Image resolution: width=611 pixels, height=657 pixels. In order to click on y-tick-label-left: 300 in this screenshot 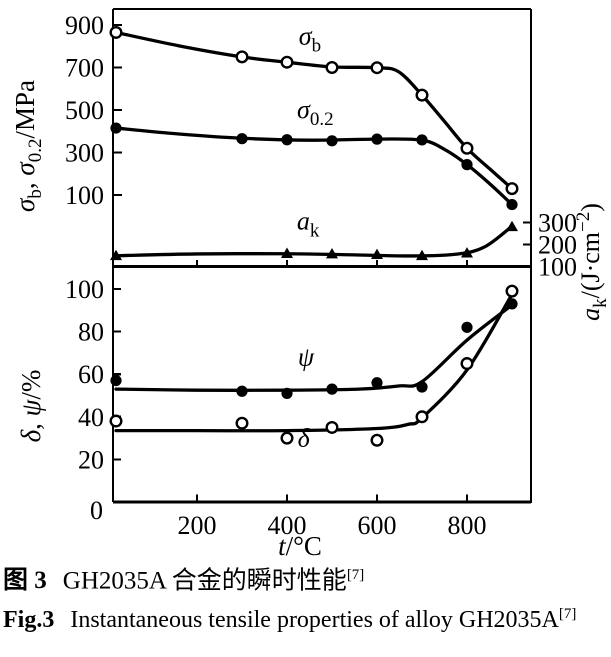, I will do `click(84, 153)`.